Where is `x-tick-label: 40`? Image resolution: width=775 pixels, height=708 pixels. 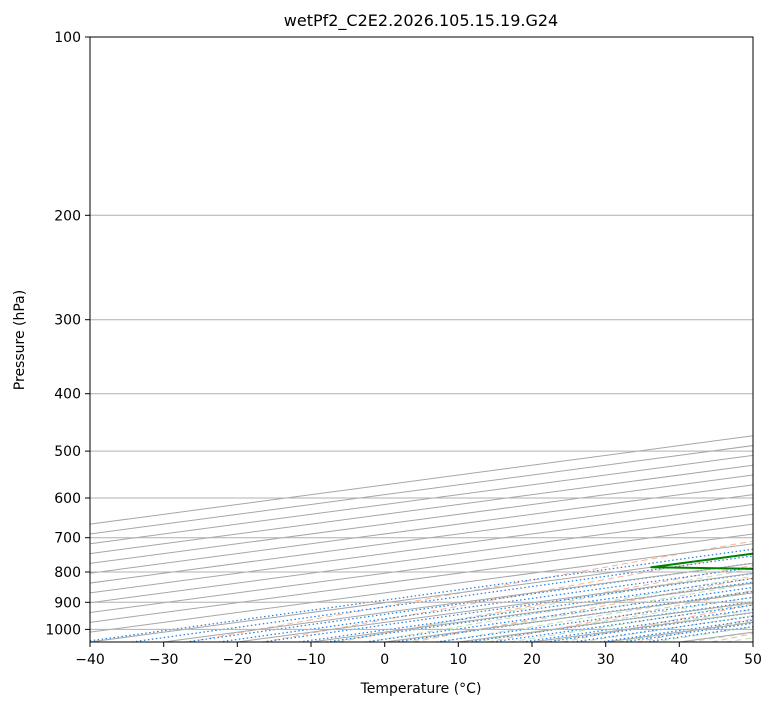
x-tick-label: 40 is located at coordinates (679, 660).